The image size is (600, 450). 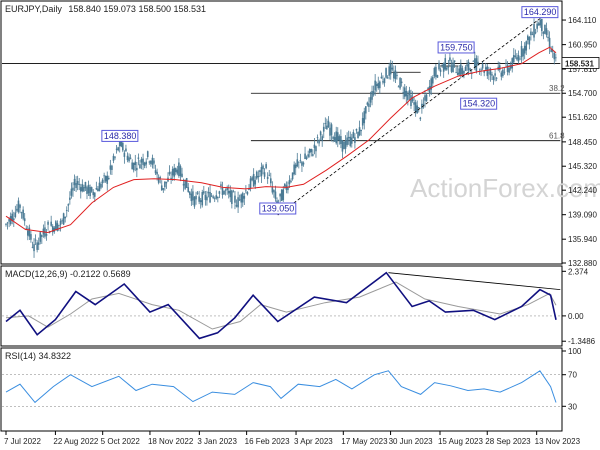 What do you see at coordinates (508, 441) in the screenshot?
I see `date-tick-label: 28 Sep 2023` at bounding box center [508, 441].